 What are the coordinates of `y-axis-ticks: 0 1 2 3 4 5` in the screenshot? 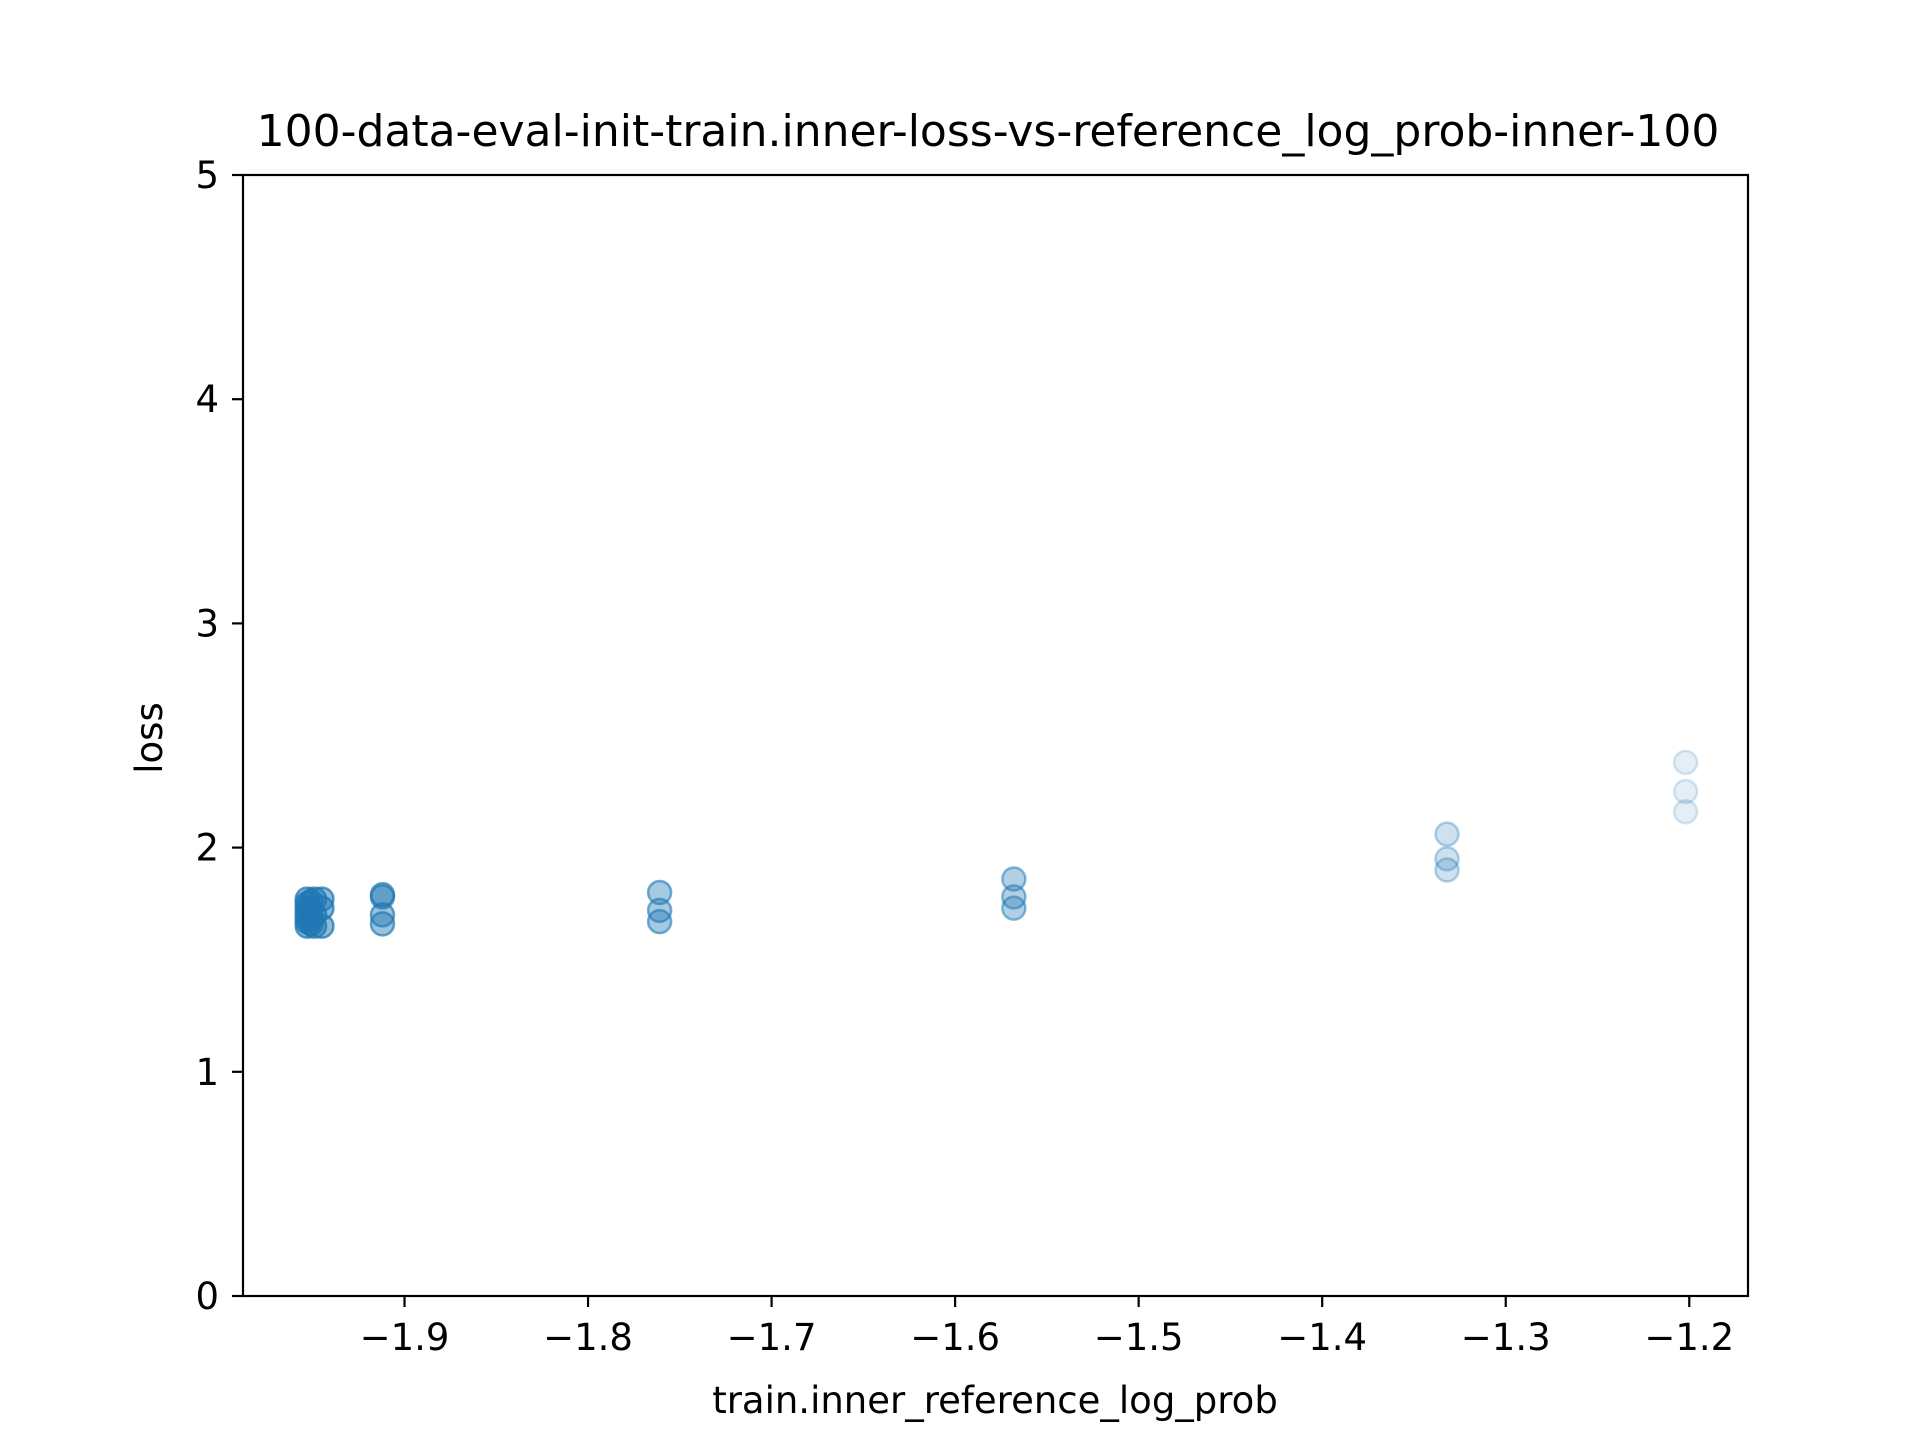 It's located at (219, 736).